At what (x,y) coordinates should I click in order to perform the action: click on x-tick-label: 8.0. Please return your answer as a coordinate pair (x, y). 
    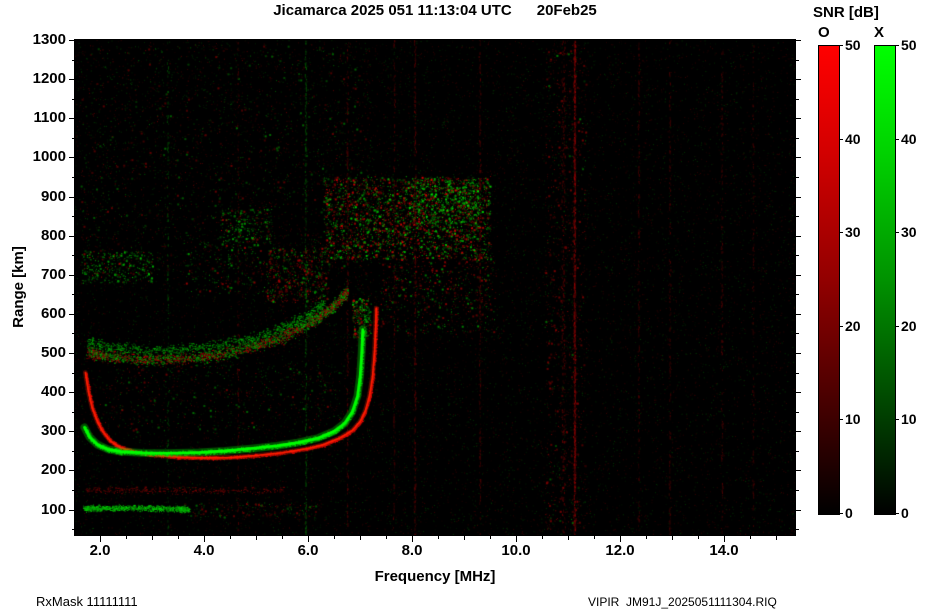
    Looking at the image, I should click on (412, 550).